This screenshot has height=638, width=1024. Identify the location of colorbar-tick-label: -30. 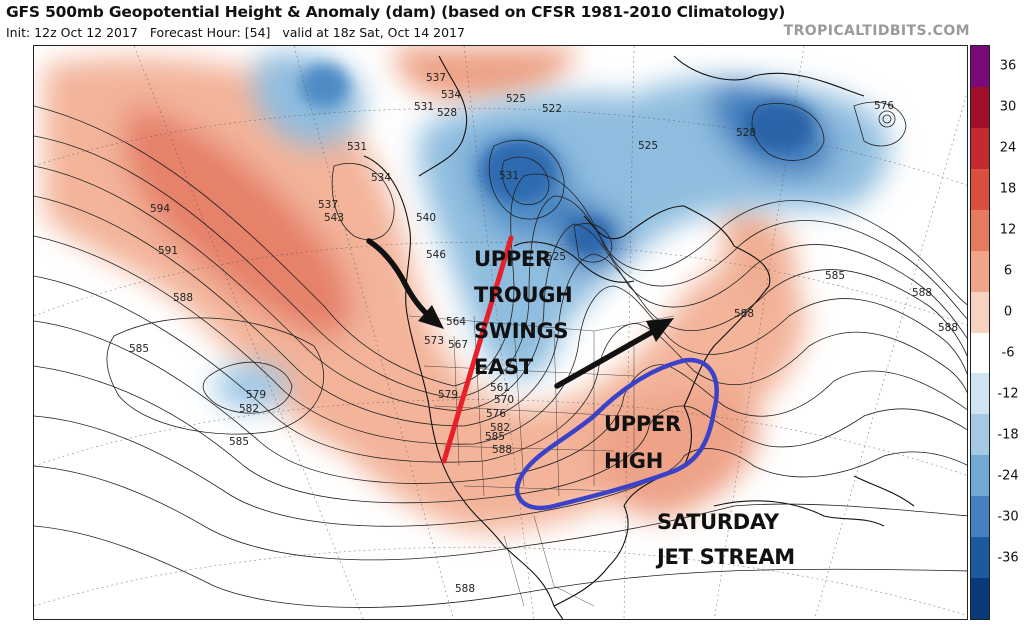
(1008, 517).